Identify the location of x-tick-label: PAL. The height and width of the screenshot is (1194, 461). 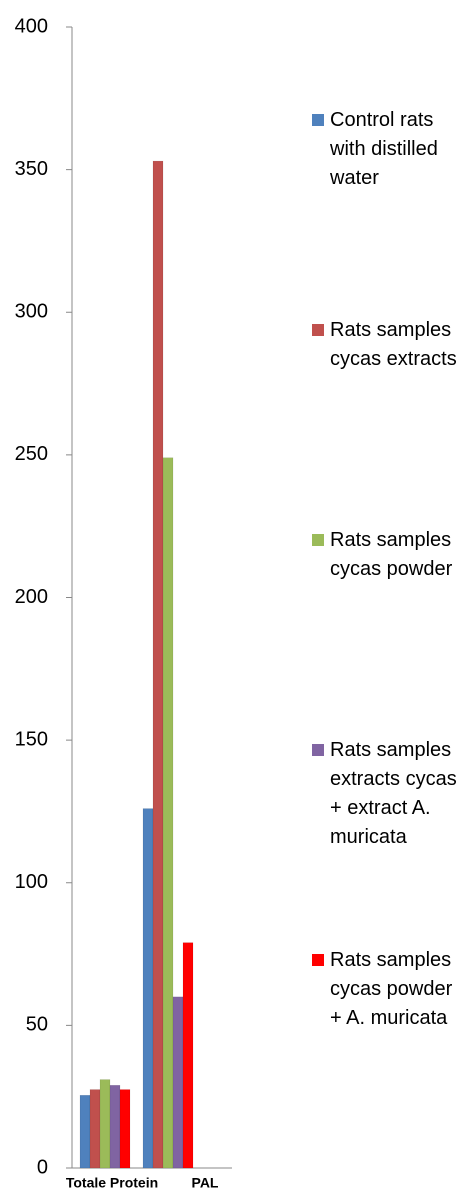
(205, 1183).